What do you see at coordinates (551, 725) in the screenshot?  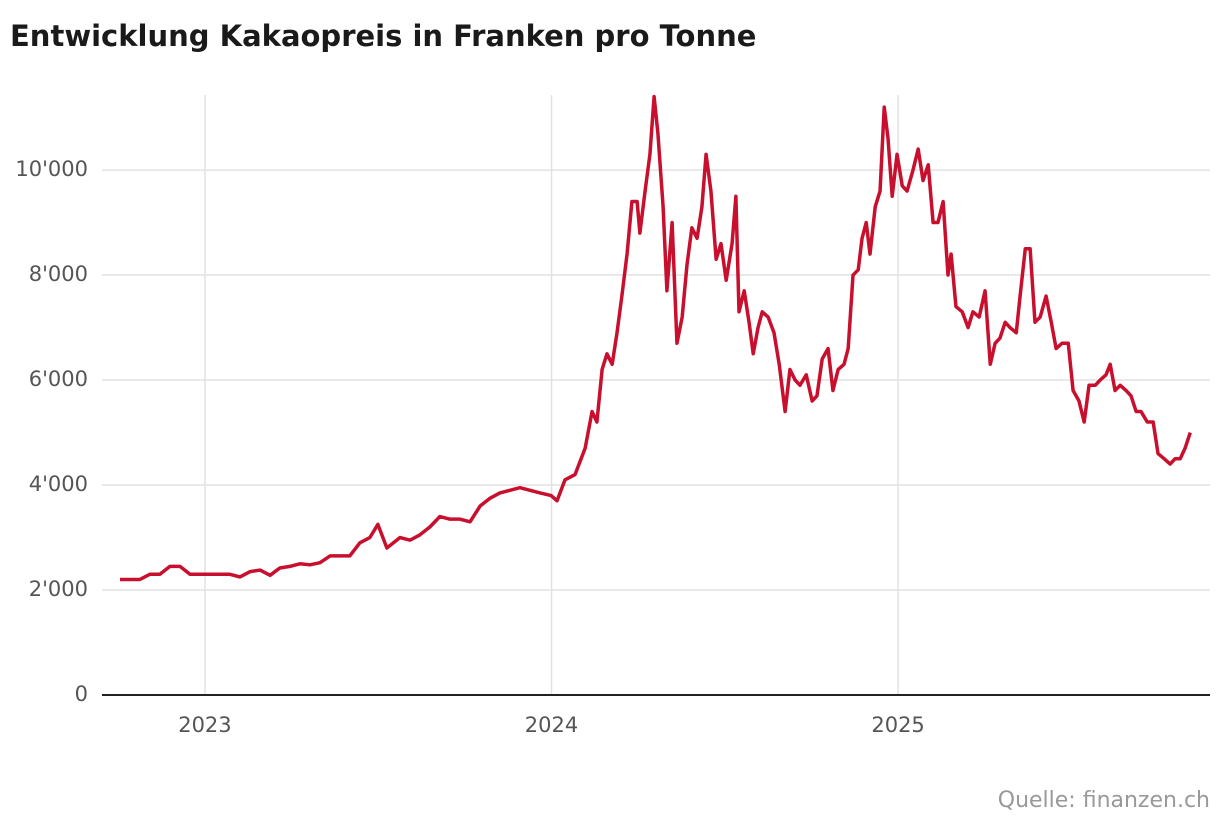 I see `x-tick-label: 2024` at bounding box center [551, 725].